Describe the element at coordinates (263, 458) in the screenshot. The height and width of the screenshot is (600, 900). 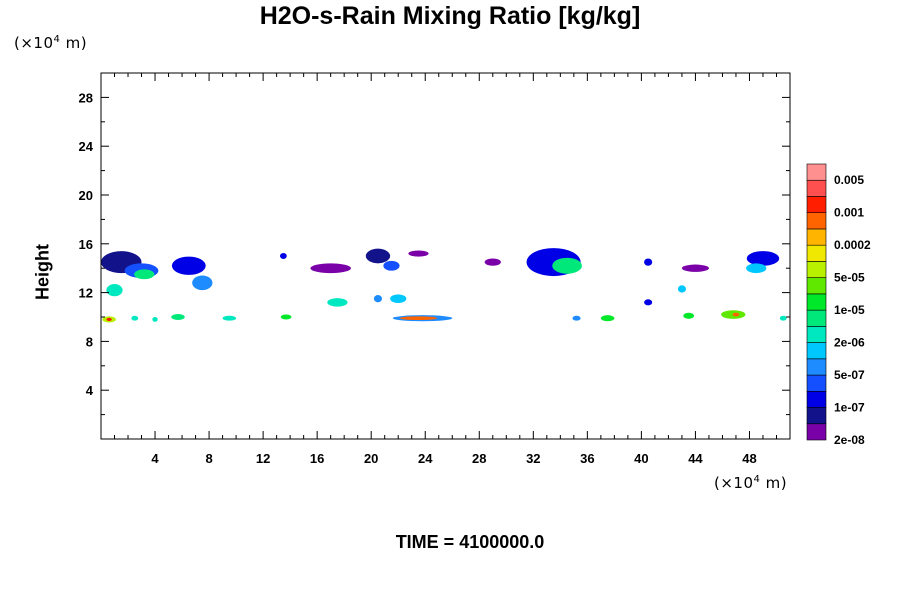
I see `x-tick-label: 12` at that location.